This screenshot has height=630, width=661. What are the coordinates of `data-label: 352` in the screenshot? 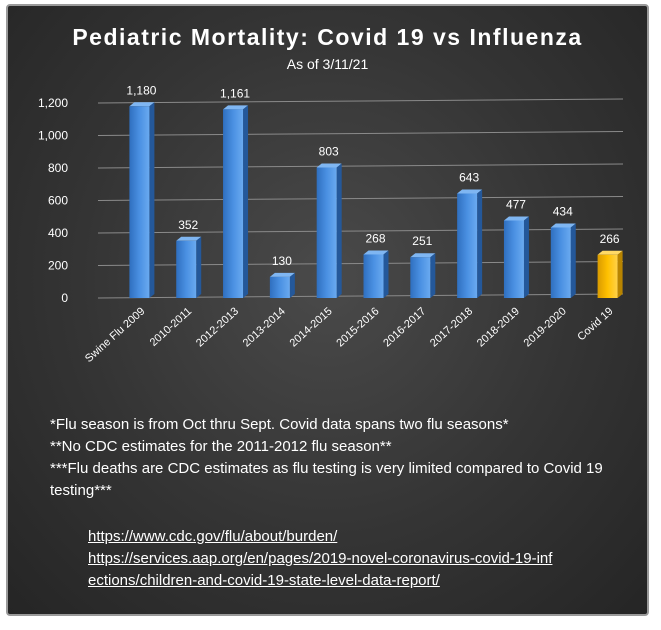 It's located at (188, 225).